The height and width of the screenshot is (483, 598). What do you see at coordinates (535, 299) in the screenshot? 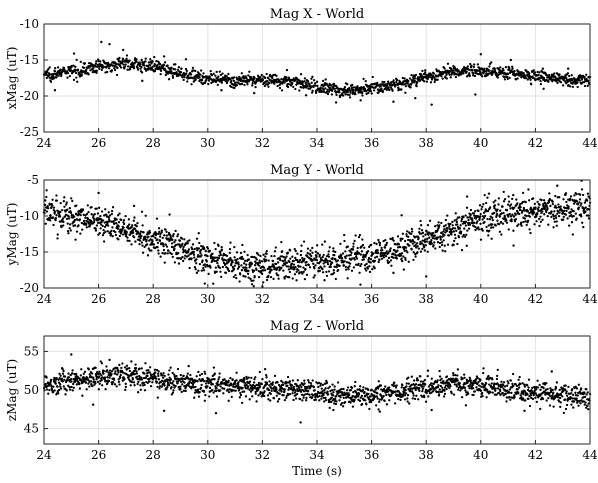
I see `x-tick-label: 42` at bounding box center [535, 299].